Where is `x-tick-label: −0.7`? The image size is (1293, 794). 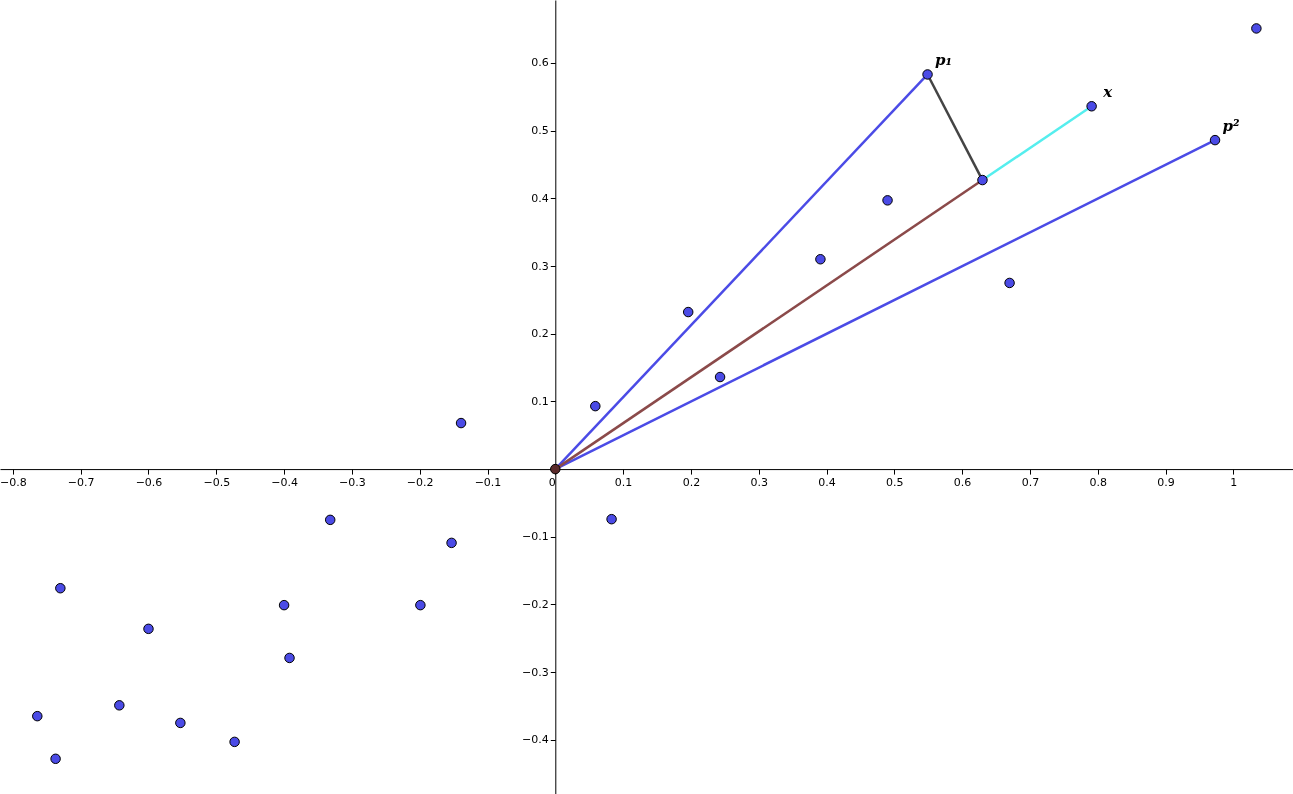 x-tick-label: −0.7 is located at coordinates (81, 482).